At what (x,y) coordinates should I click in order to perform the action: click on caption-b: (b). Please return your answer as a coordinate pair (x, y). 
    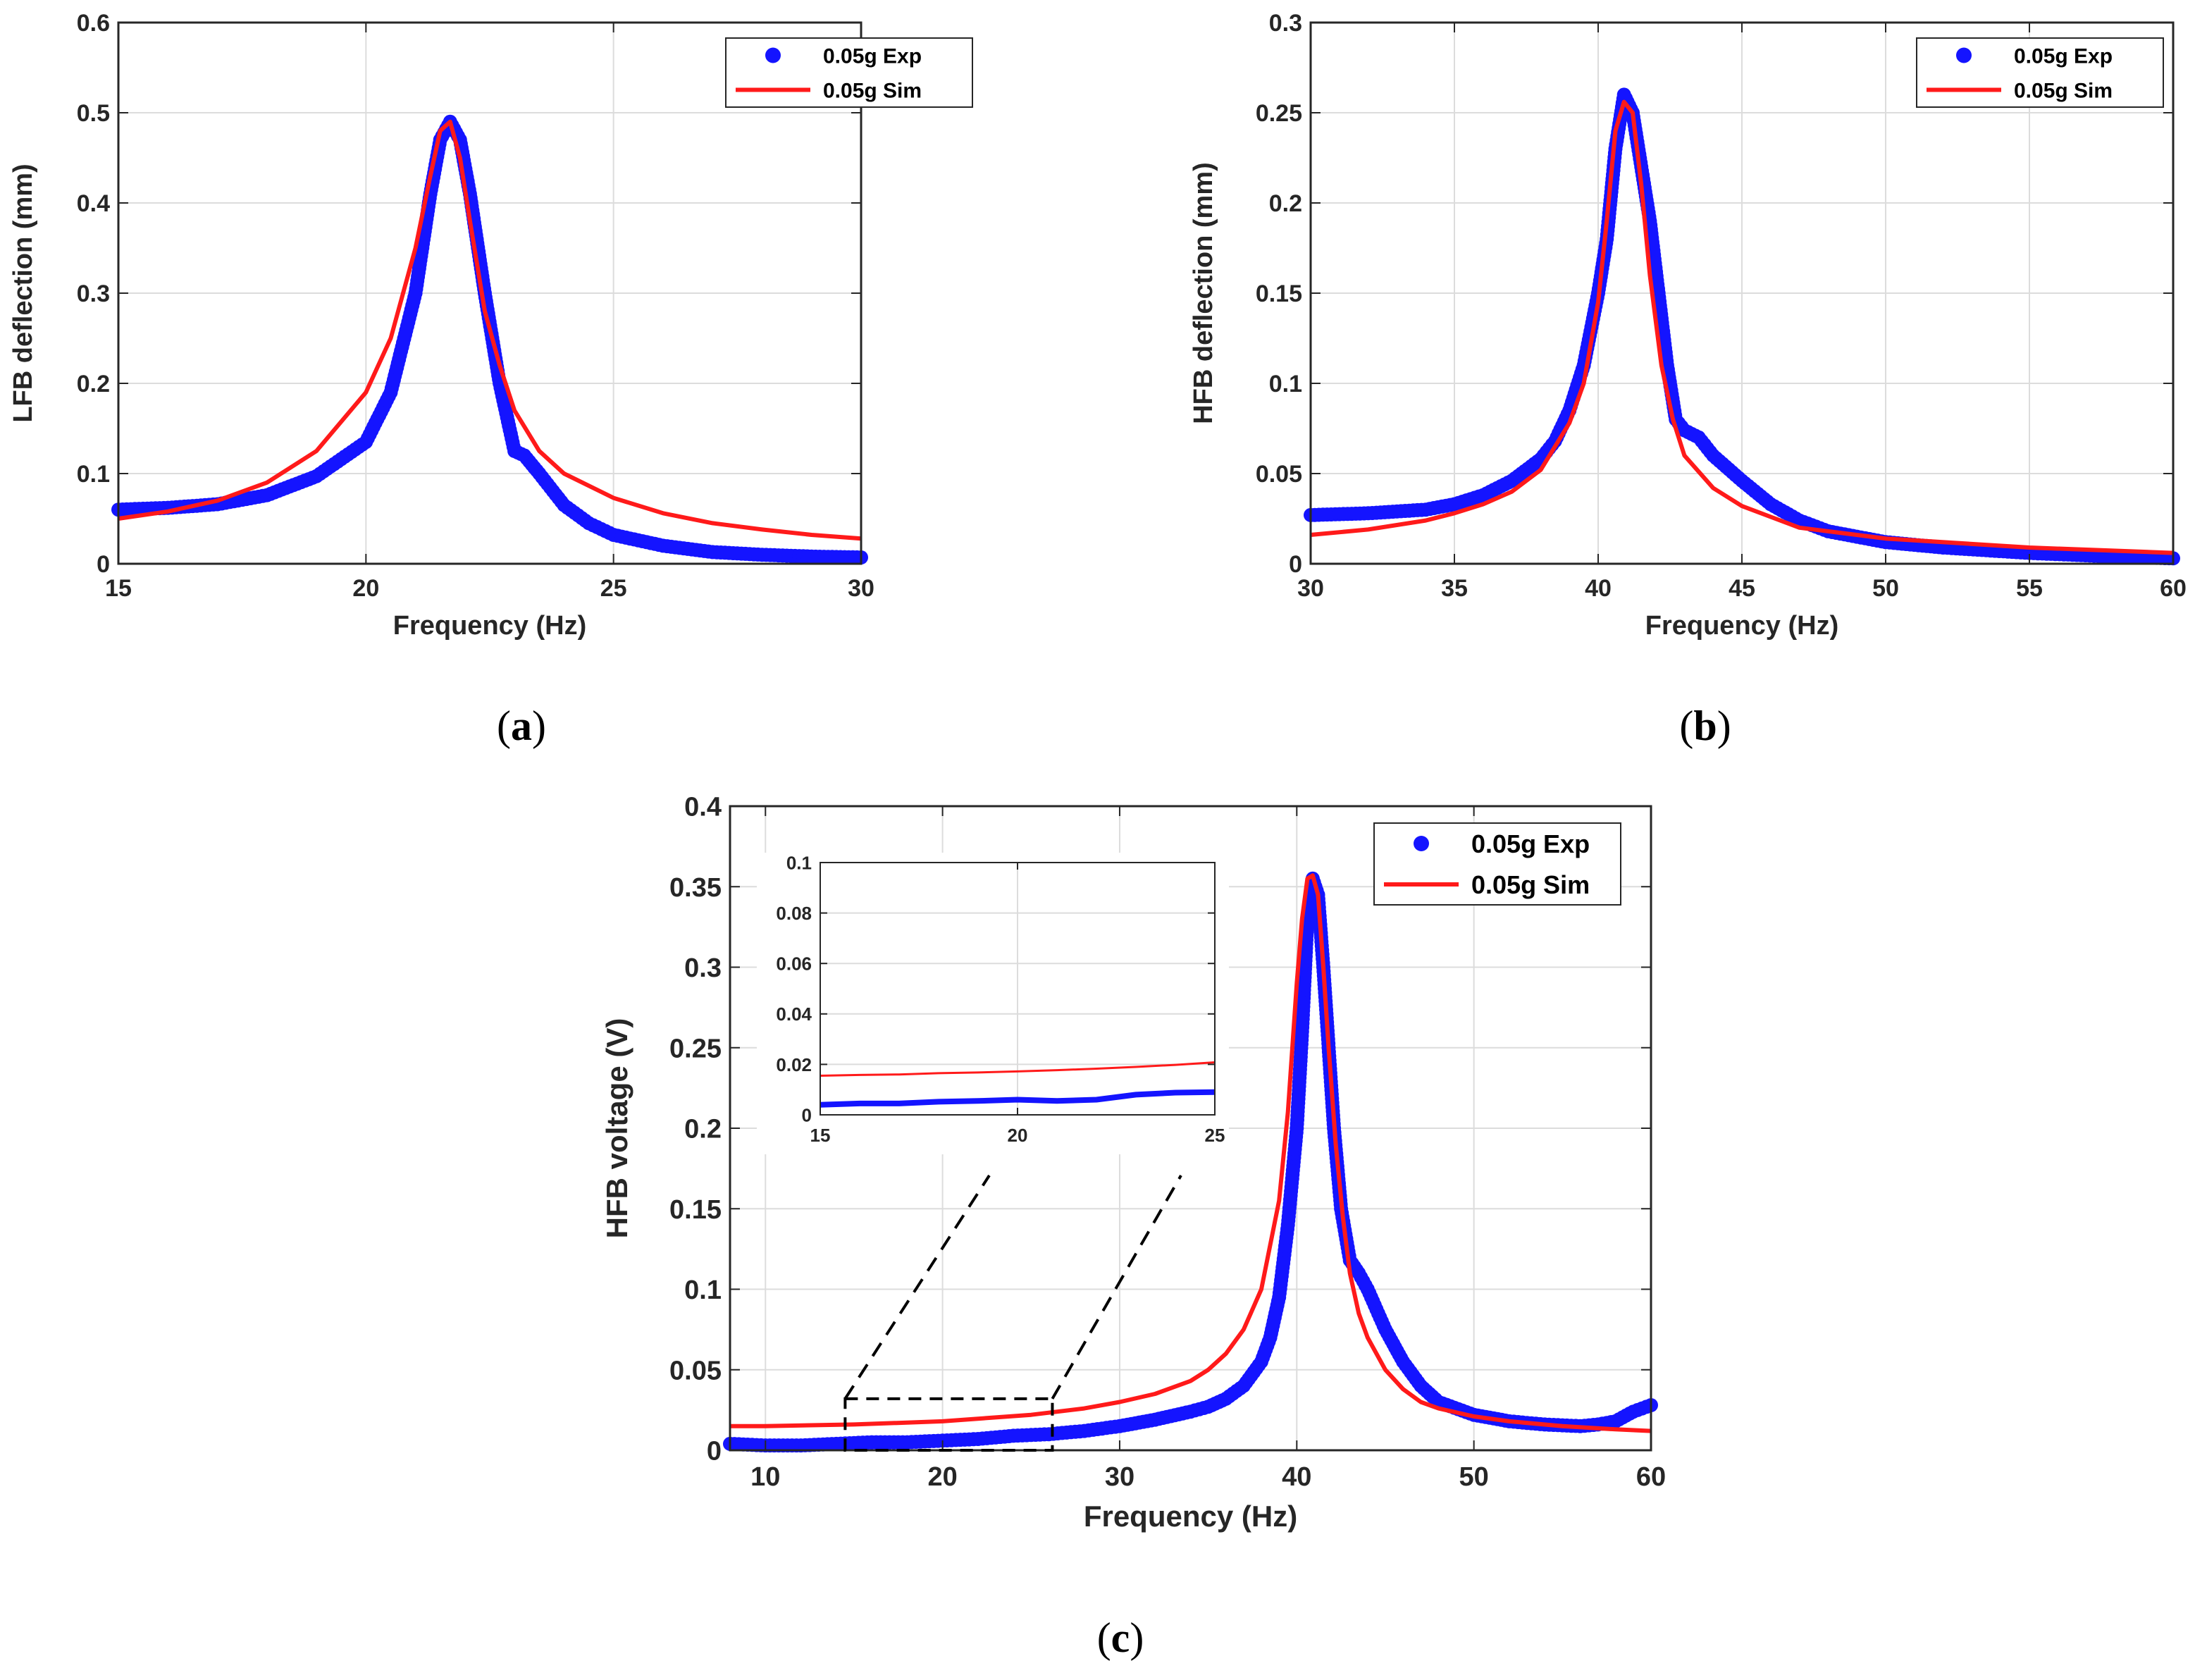
    Looking at the image, I should click on (1705, 726).